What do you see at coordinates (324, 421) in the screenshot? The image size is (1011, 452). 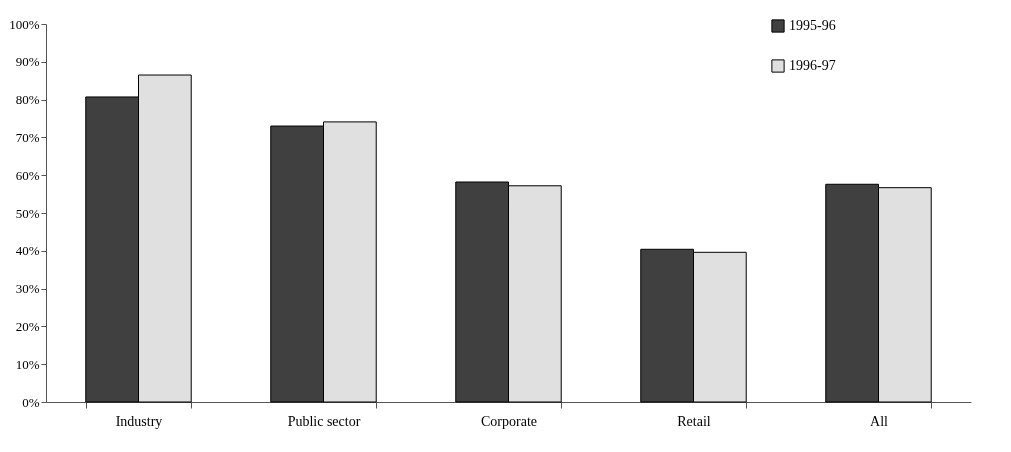 I see `x-tick-label: Public sector` at bounding box center [324, 421].